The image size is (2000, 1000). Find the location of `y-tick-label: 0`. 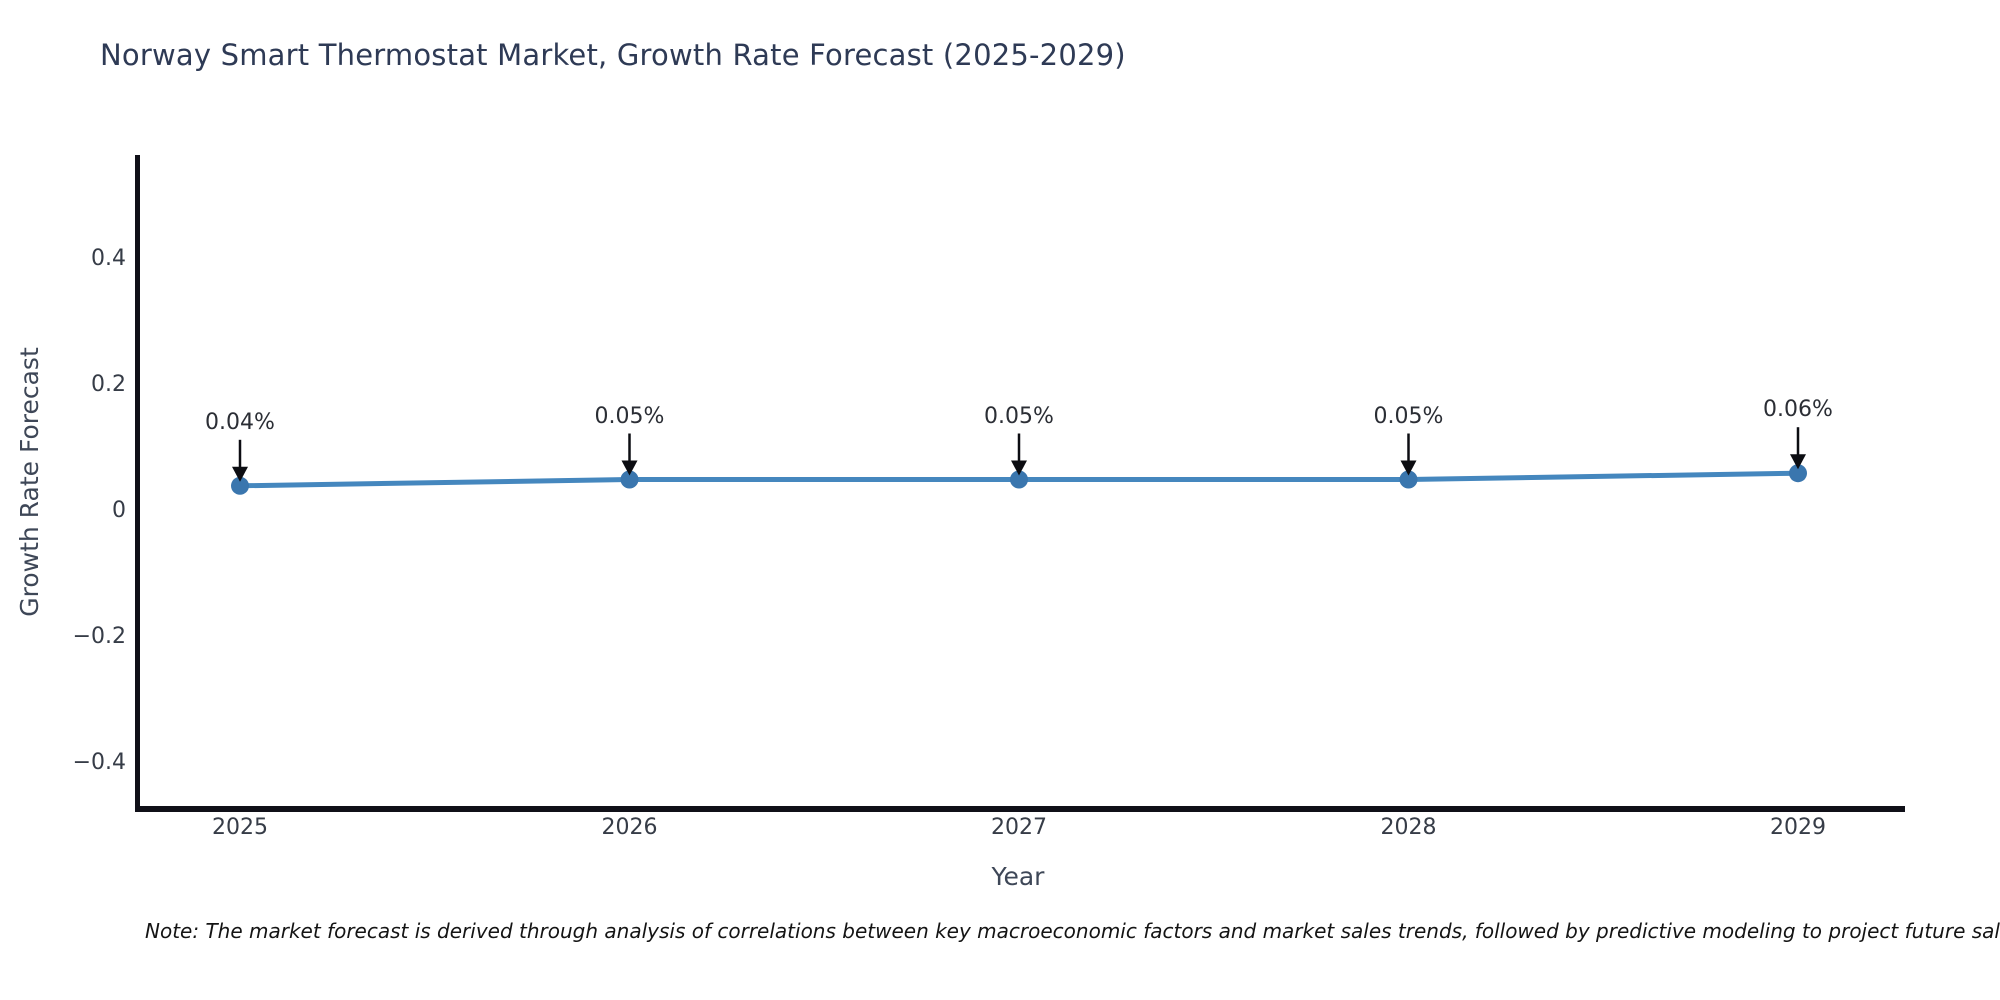

y-tick-label: 0 is located at coordinates (119, 510).